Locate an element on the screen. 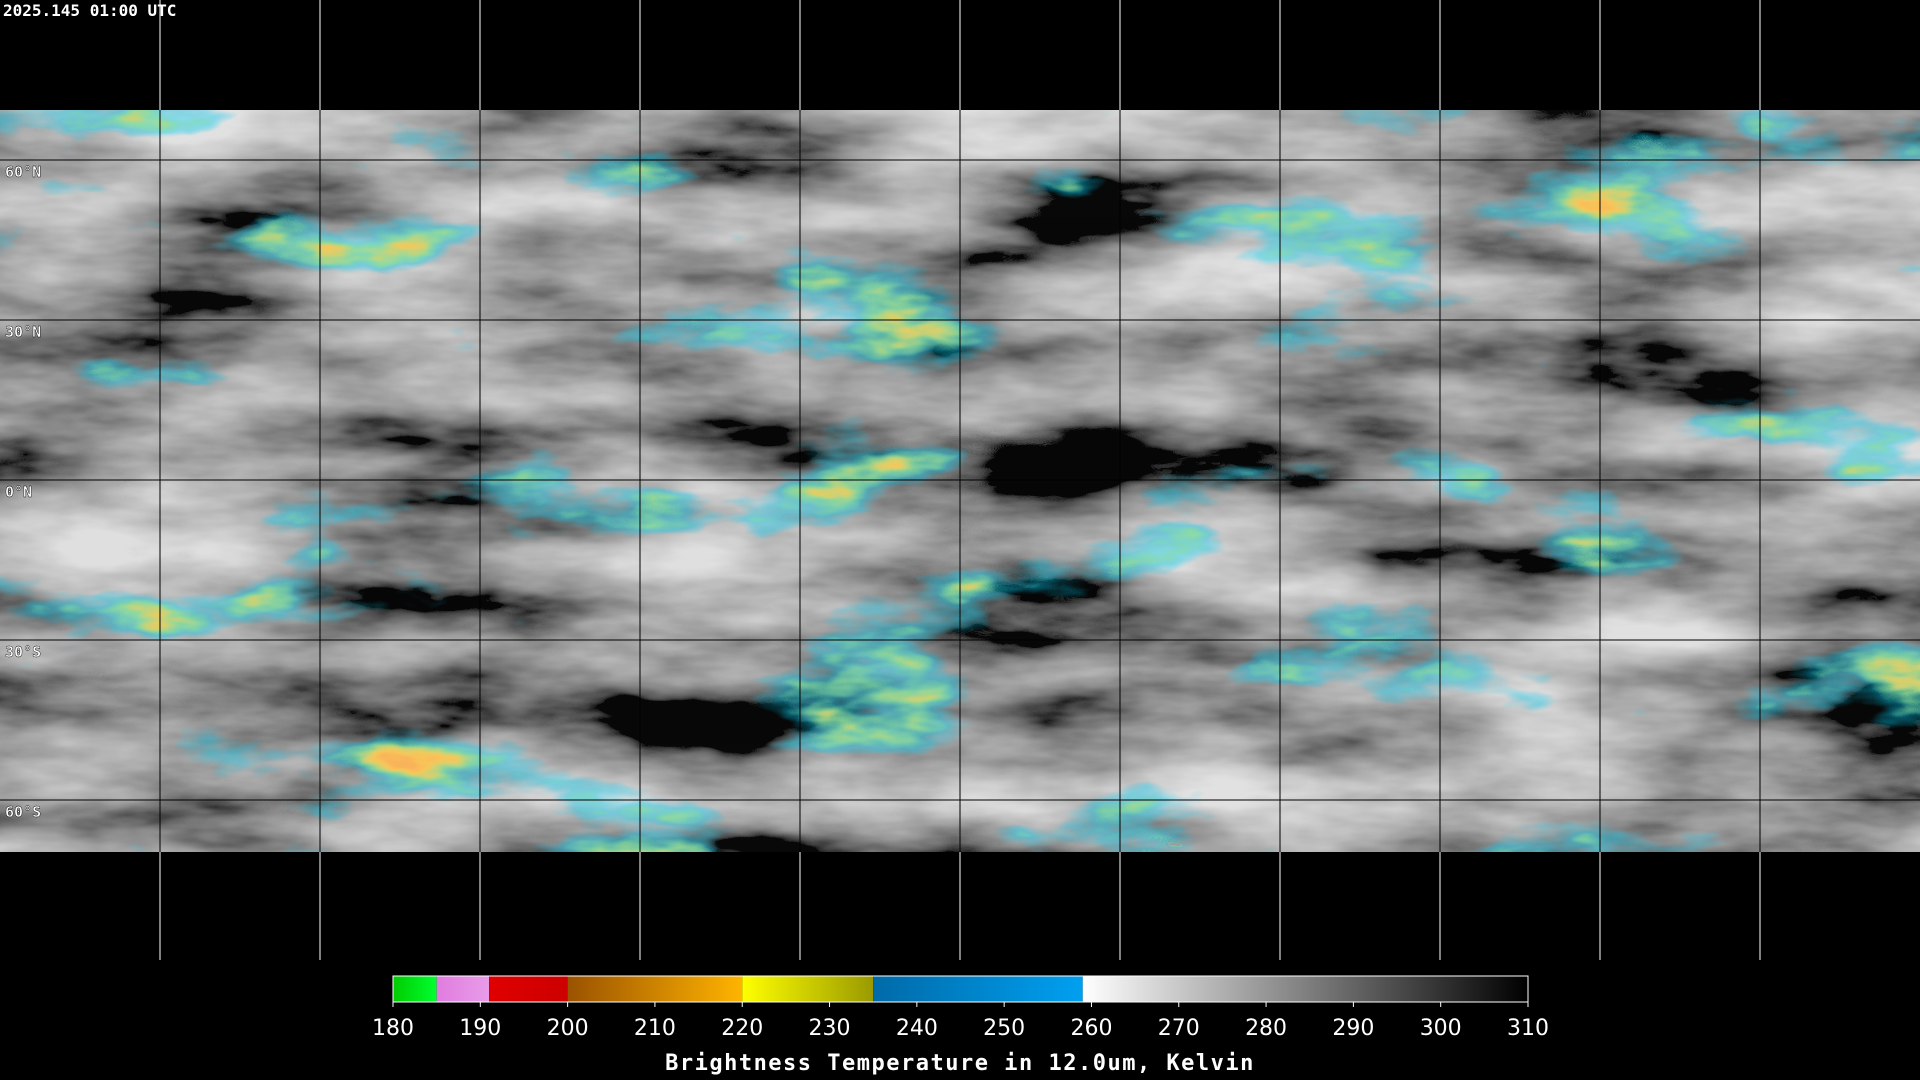  lat-labels: 60°N 30°N 0°N 30°S 60°S is located at coordinates (23, 492).